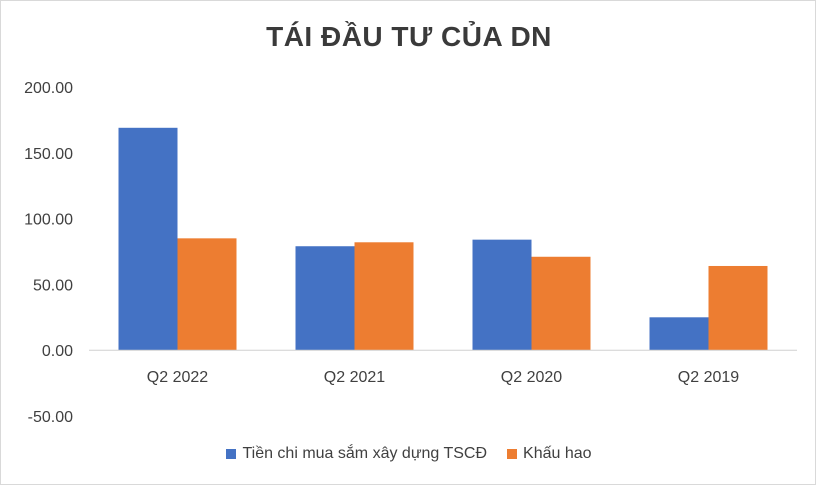  I want to click on y-tick-label: 50.00, so click(53, 285).